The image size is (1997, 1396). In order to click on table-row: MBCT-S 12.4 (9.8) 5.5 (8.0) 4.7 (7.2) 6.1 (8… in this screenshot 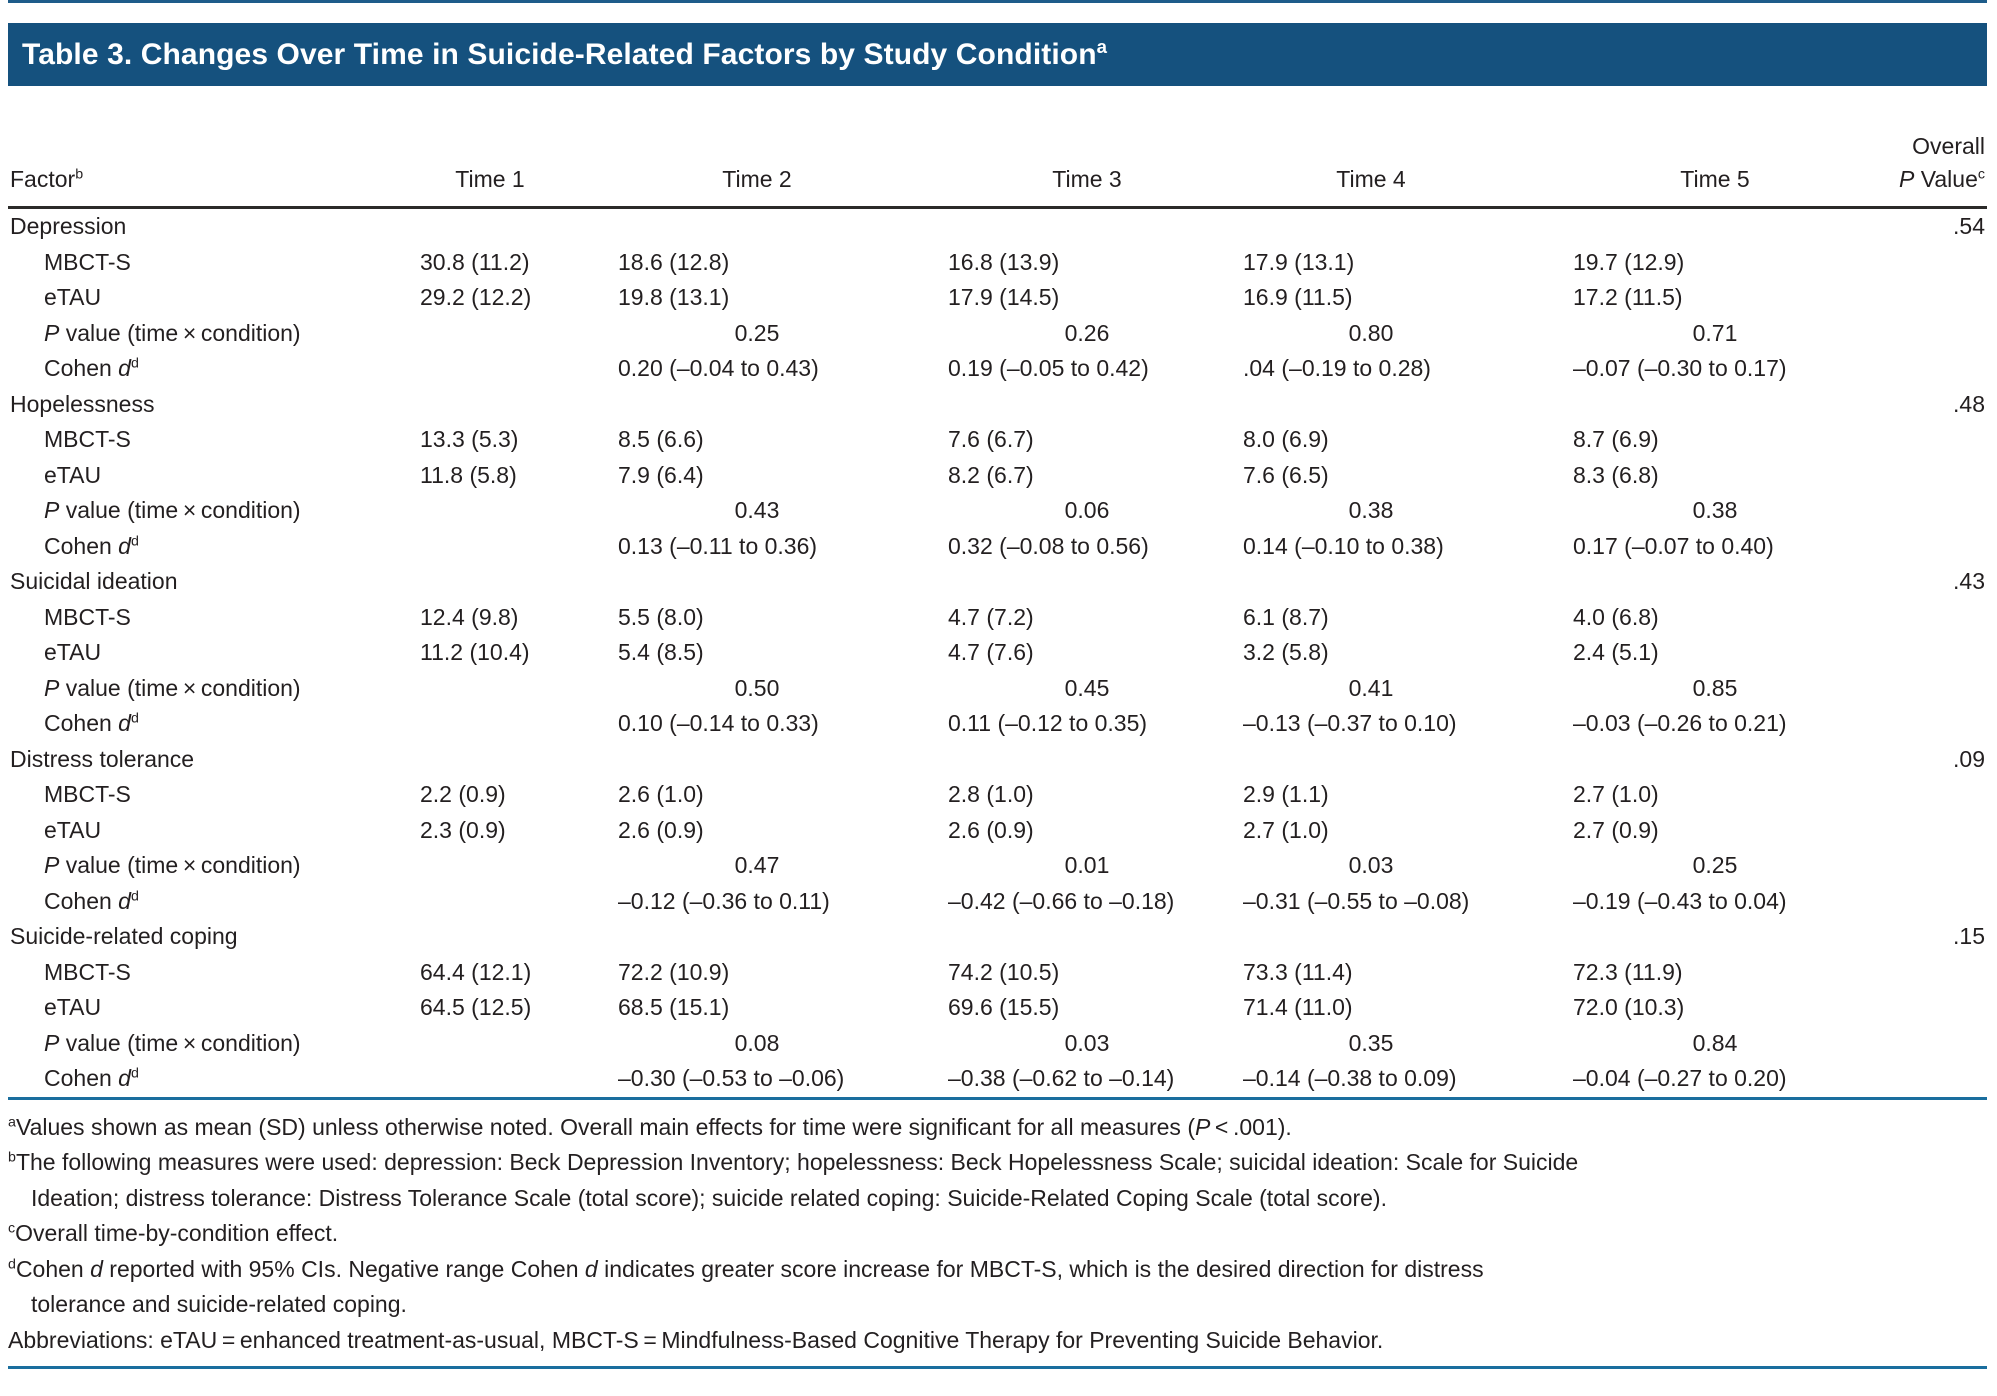, I will do `click(997, 618)`.